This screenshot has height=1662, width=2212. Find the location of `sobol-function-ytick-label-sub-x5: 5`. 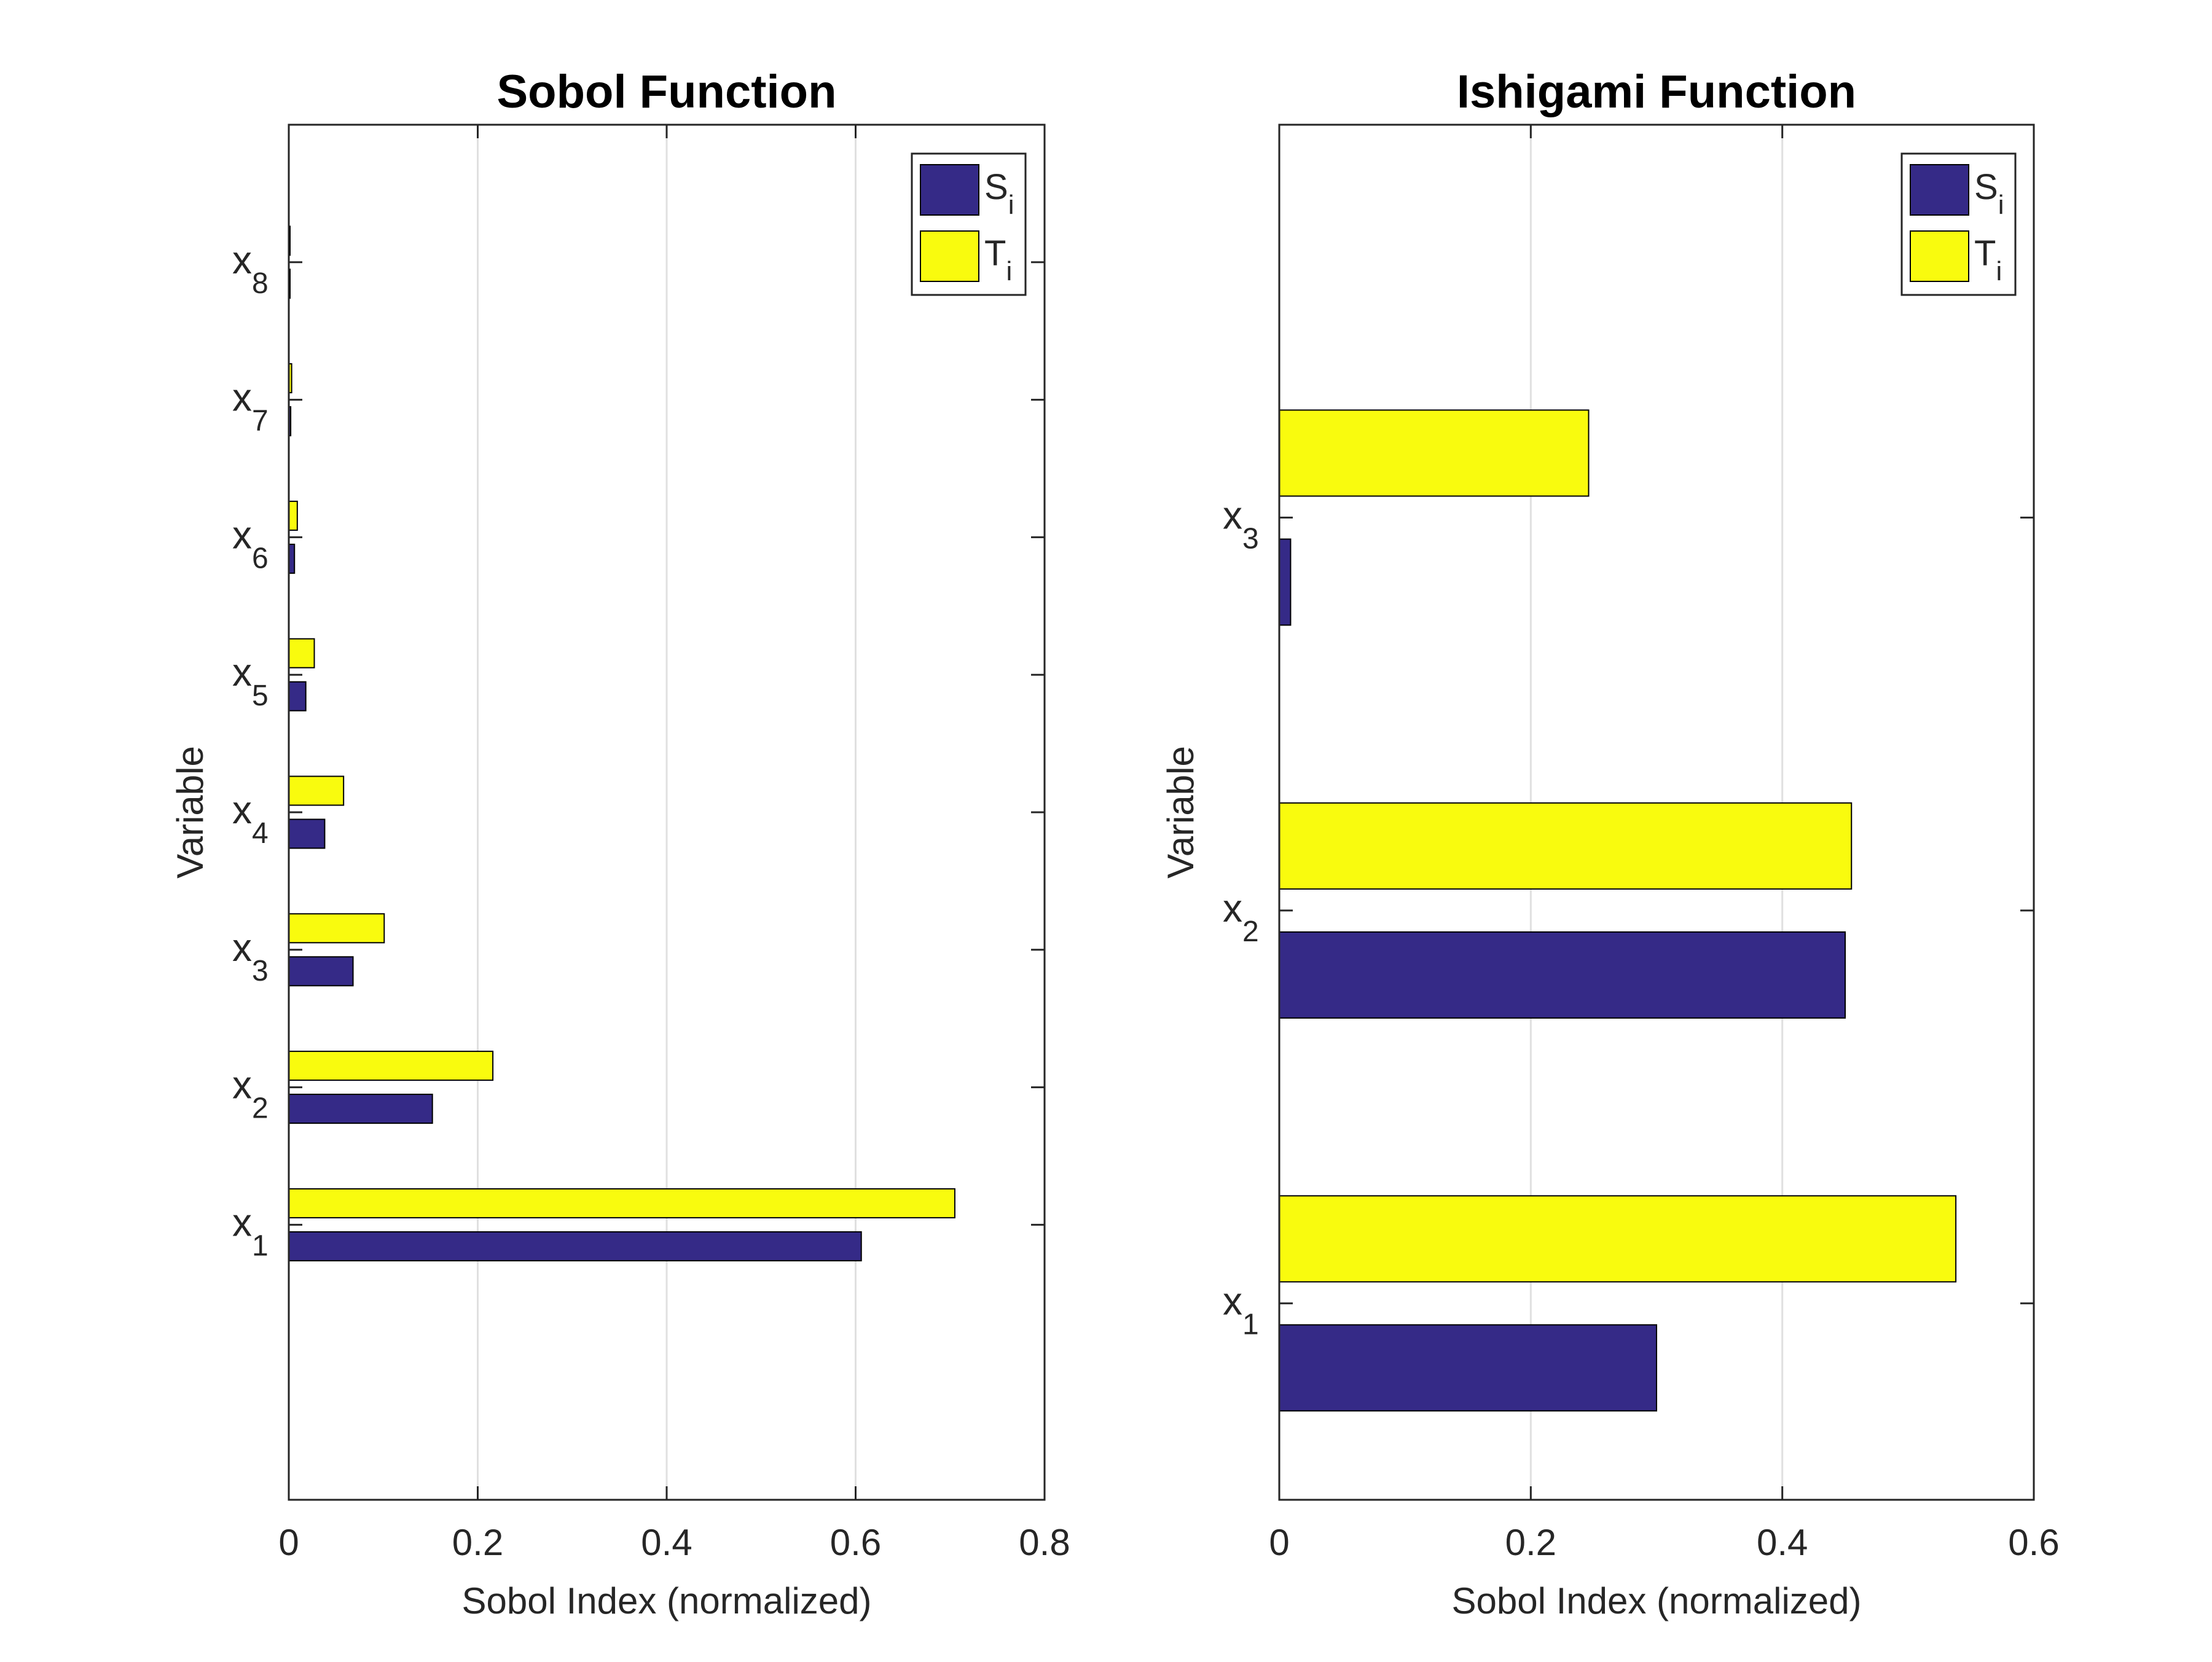

sobol-function-ytick-label-sub-x5: 5 is located at coordinates (260, 696).